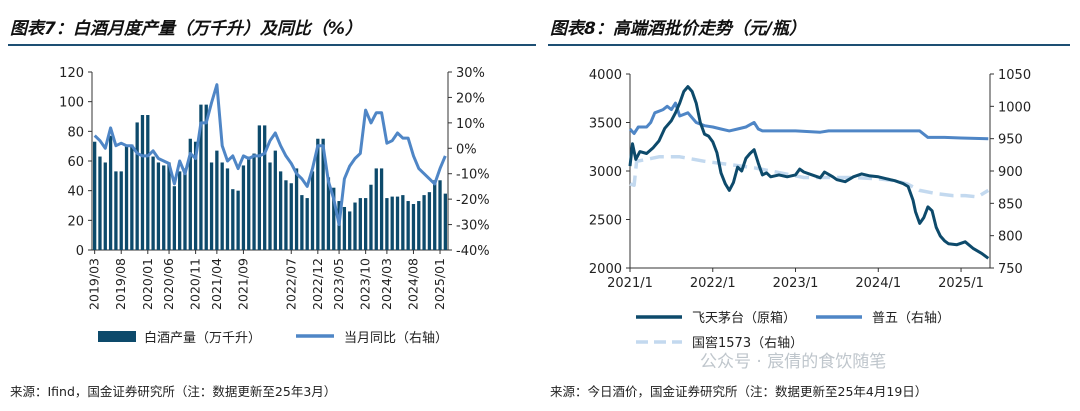  Describe the element at coordinates (878, 283) in the screenshot. I see `x-tick-label: 2024/1` at that location.